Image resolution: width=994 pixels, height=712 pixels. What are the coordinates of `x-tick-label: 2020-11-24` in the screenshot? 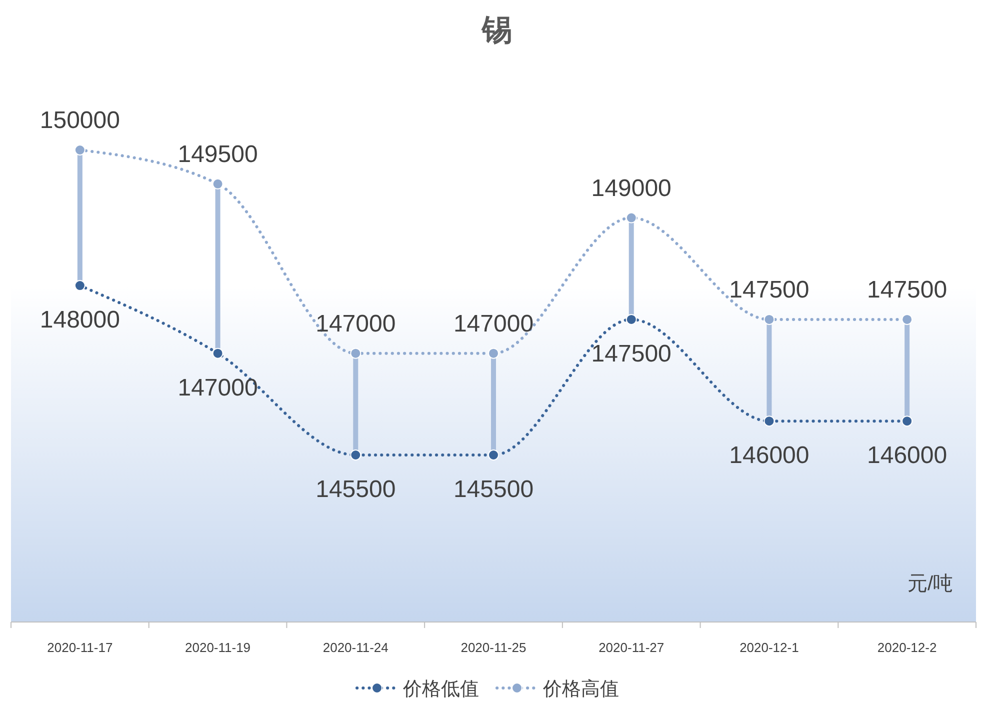 It's located at (355, 647).